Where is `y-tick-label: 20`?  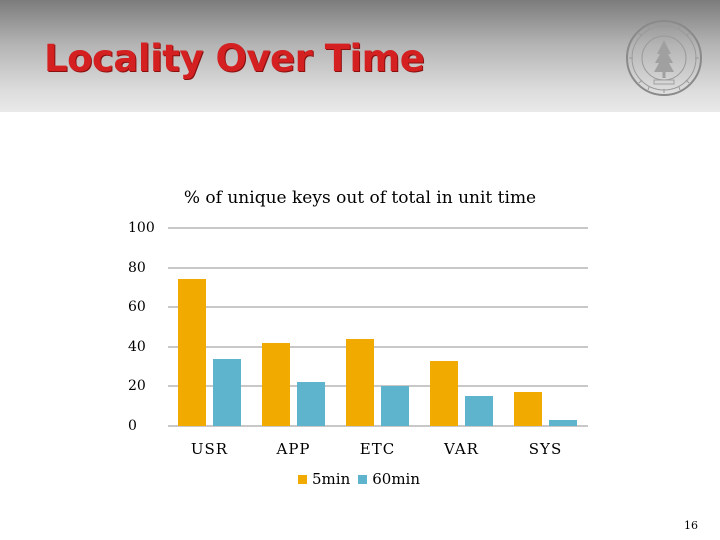
y-tick-label: 20 is located at coordinates (137, 386).